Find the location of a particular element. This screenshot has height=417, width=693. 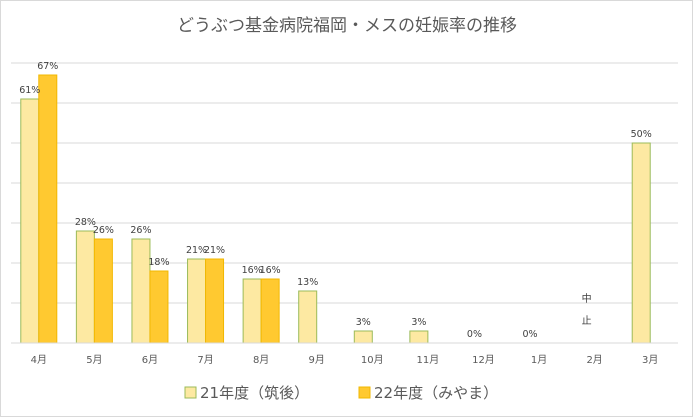

data-label: 28% is located at coordinates (85, 222).